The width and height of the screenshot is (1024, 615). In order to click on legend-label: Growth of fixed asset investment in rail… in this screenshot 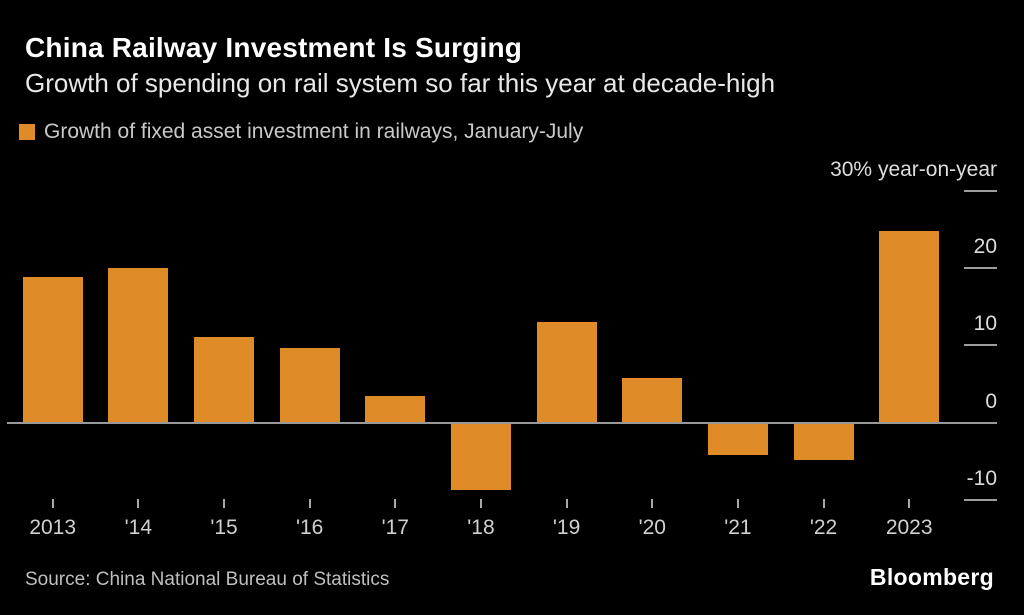, I will do `click(314, 131)`.